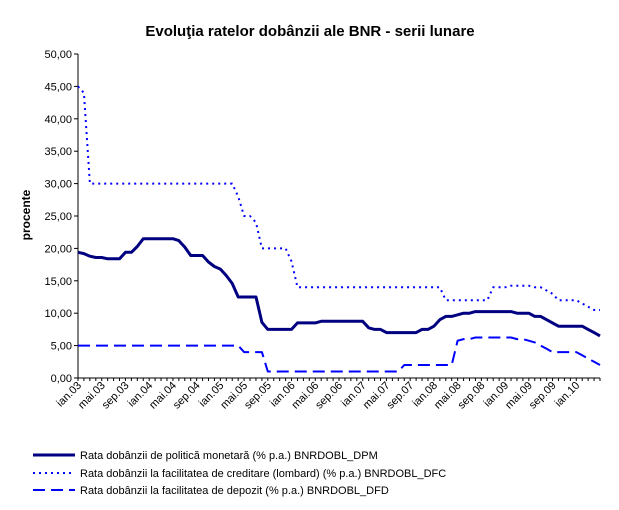 The width and height of the screenshot is (619, 510). I want to click on x-tick-label: ian.10, so click(568, 395).